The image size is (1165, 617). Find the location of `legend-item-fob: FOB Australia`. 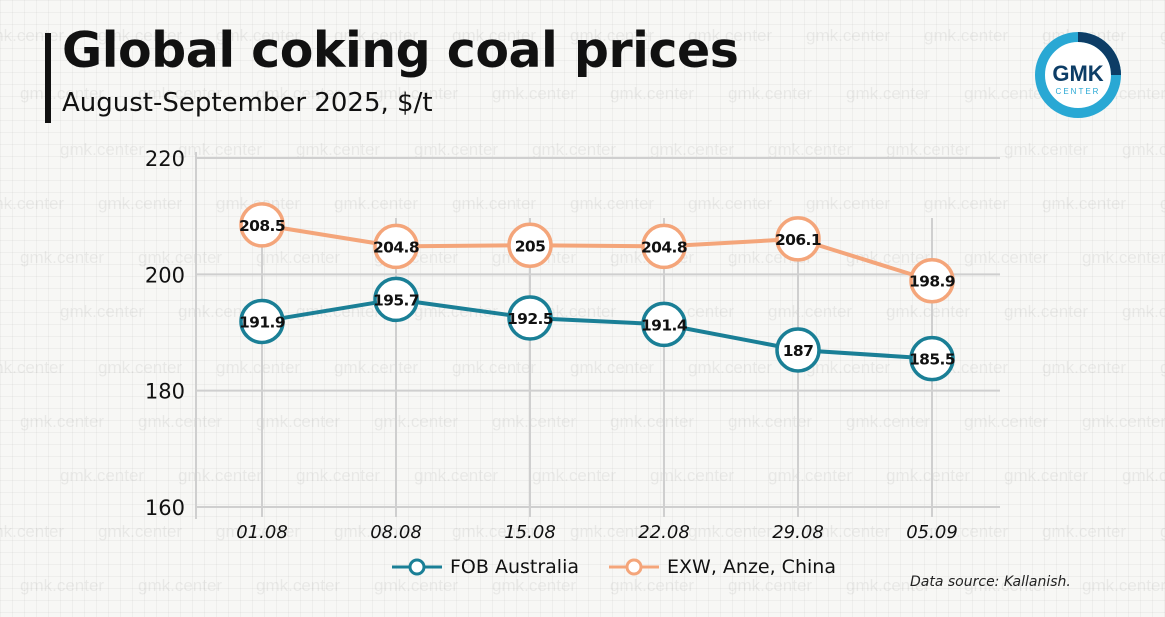

legend-item-fob: FOB Australia is located at coordinates (485, 567).